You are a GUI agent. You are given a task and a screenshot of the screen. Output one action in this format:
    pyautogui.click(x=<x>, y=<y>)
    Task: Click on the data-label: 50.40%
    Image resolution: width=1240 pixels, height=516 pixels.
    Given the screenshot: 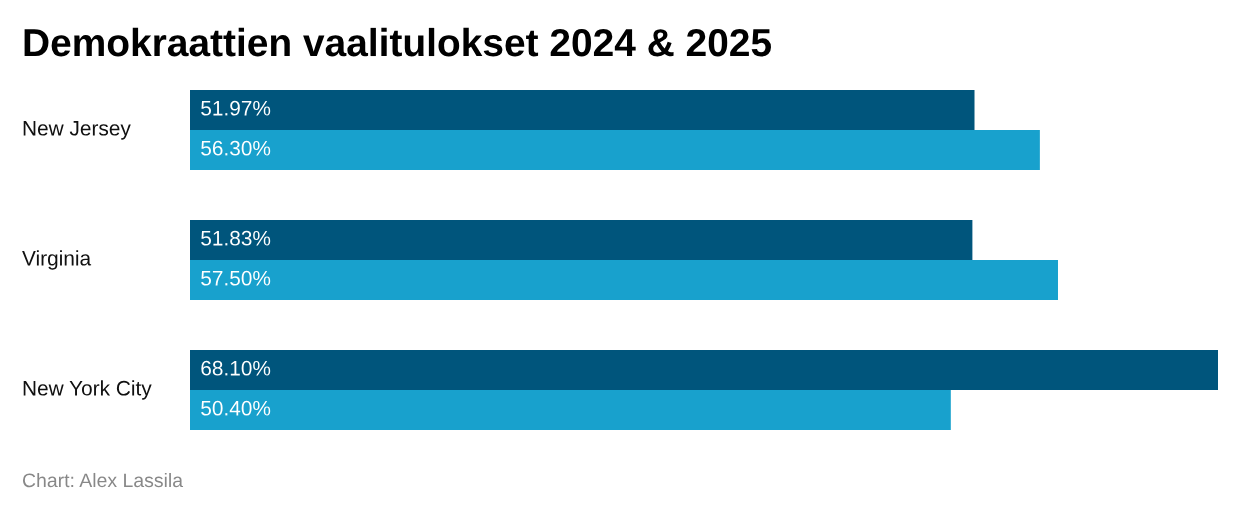 What is the action you would take?
    pyautogui.click(x=236, y=408)
    